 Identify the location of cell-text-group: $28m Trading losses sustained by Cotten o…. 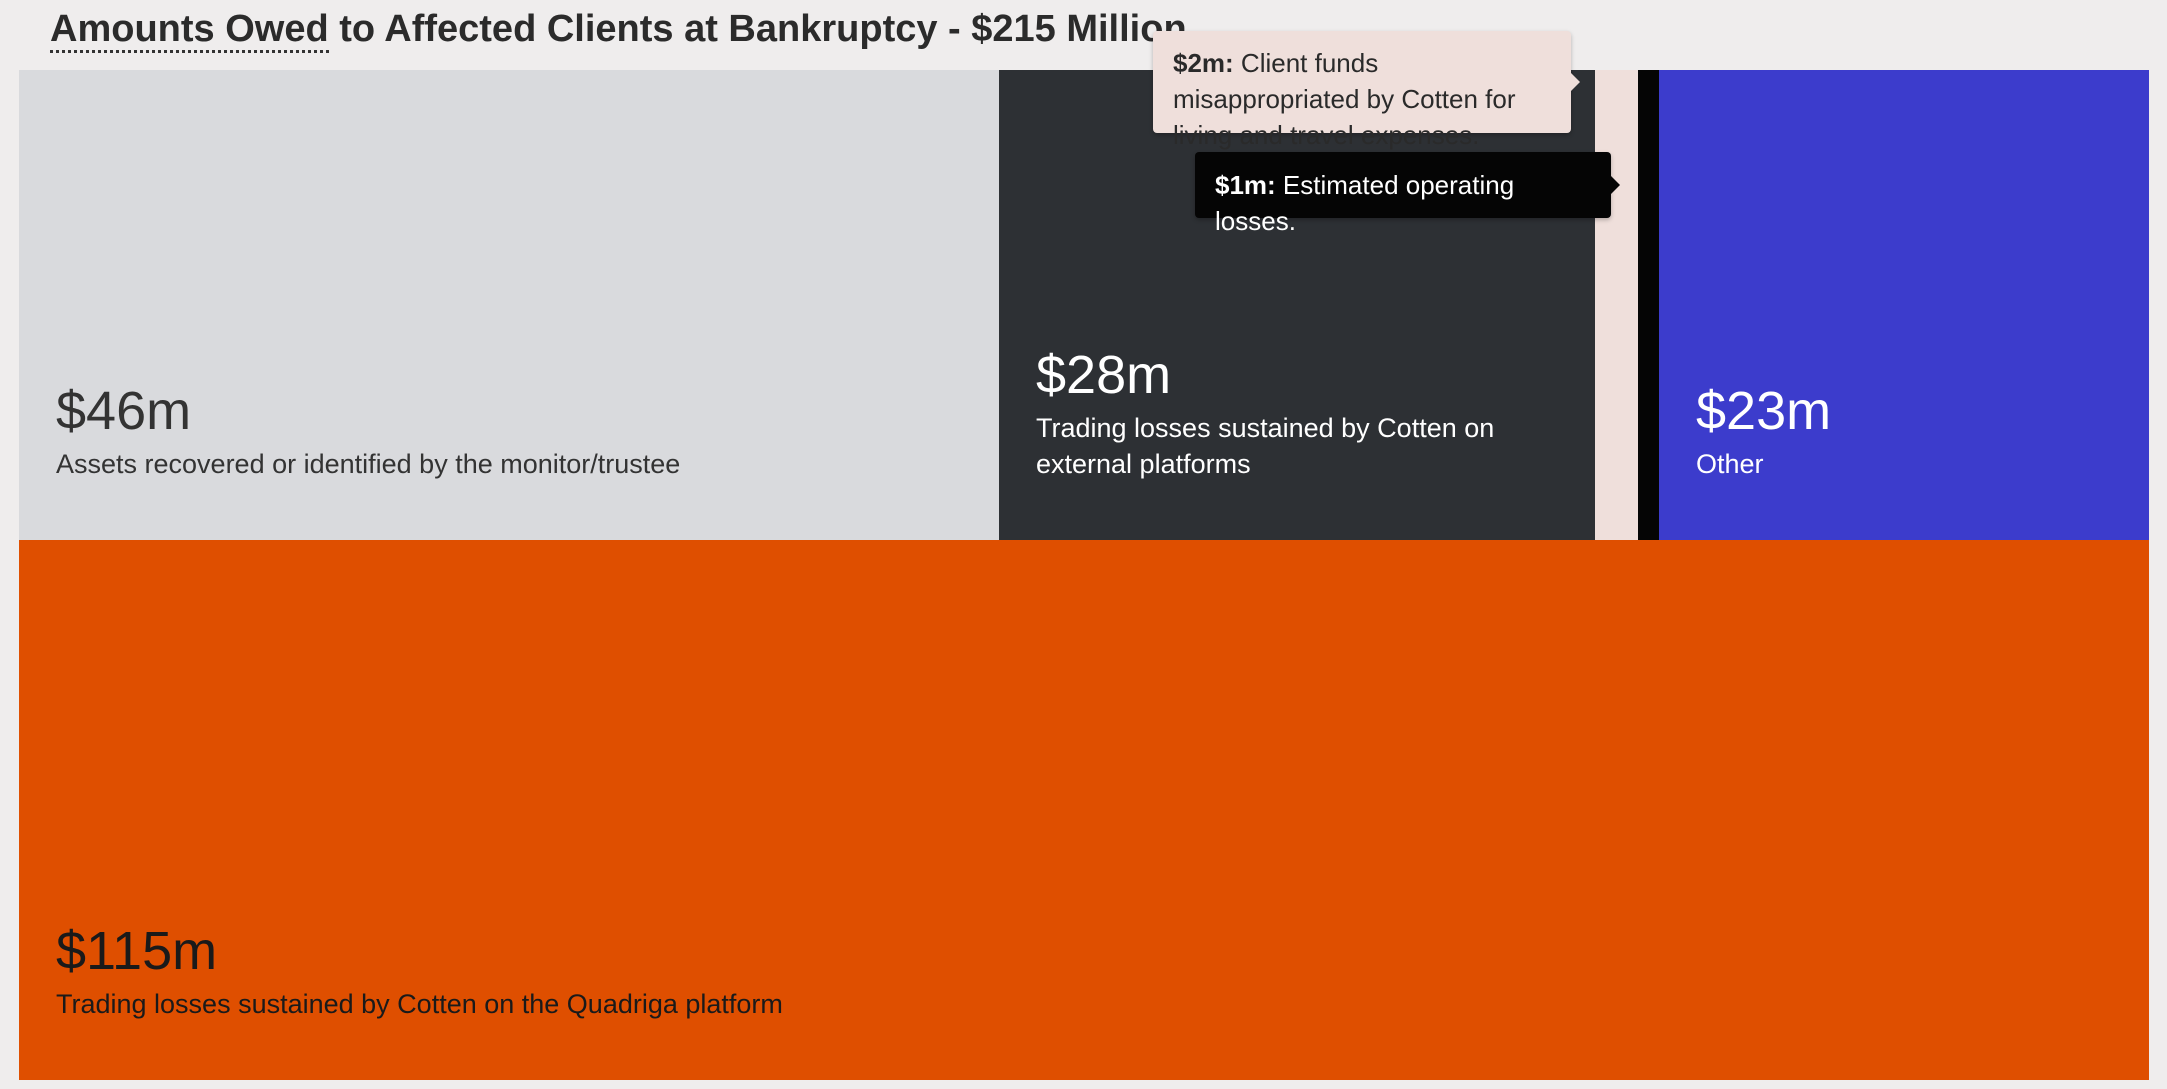
(1300, 415).